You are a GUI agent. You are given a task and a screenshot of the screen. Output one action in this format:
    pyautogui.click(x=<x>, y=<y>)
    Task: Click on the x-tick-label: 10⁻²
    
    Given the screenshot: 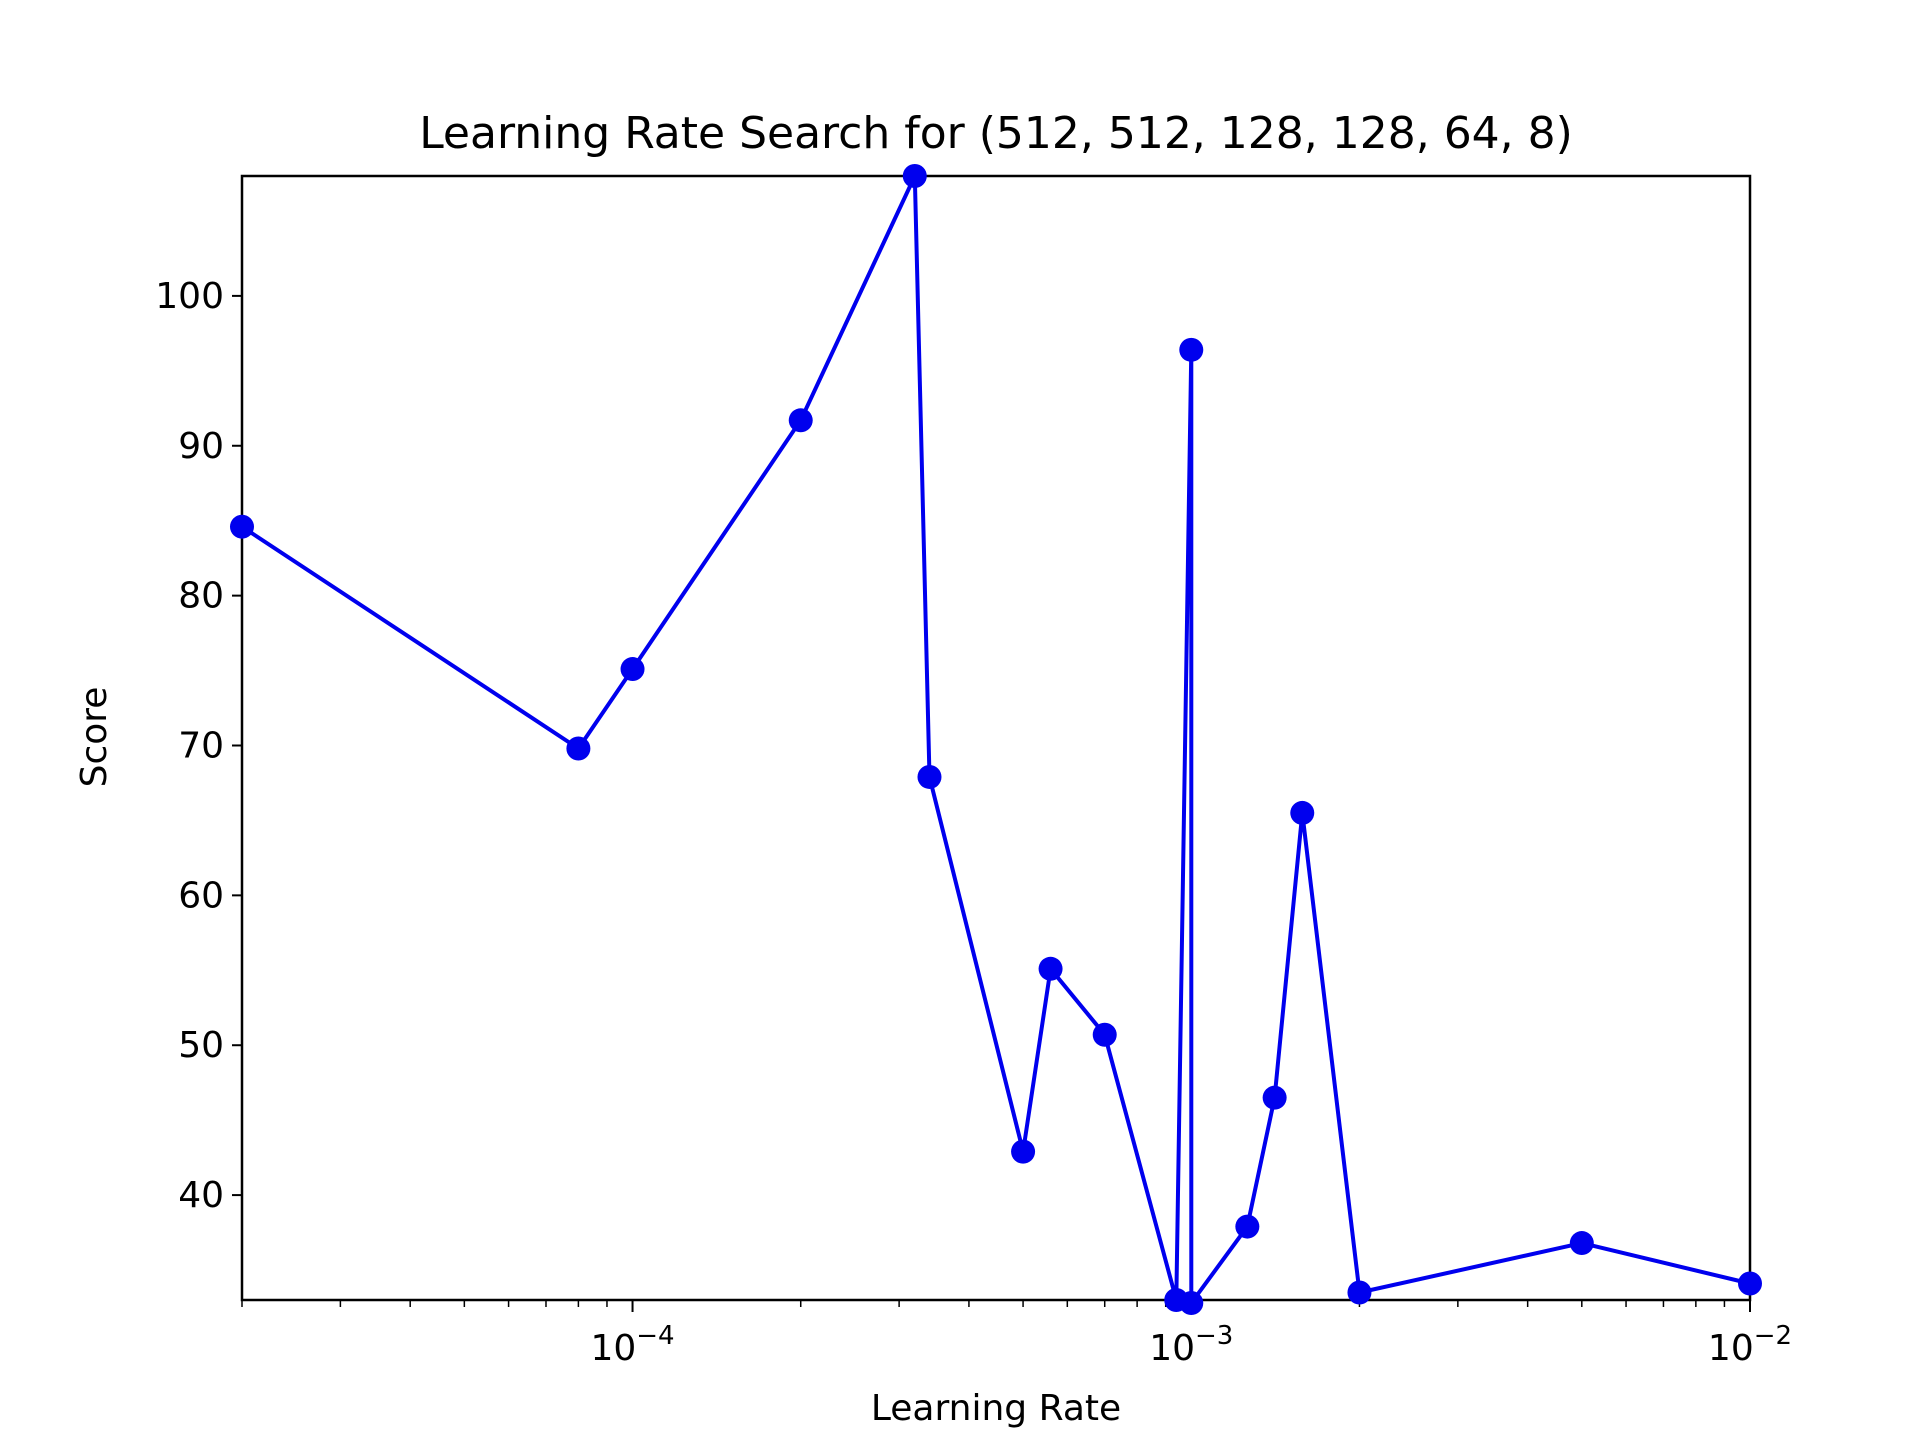 What is the action you would take?
    pyautogui.click(x=1750, y=1345)
    